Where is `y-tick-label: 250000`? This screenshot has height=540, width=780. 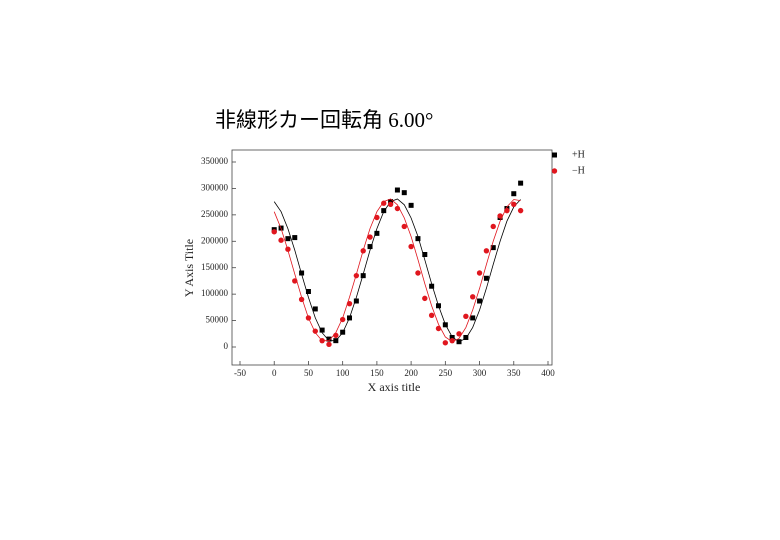 y-tick-label: 250000 is located at coordinates (215, 214).